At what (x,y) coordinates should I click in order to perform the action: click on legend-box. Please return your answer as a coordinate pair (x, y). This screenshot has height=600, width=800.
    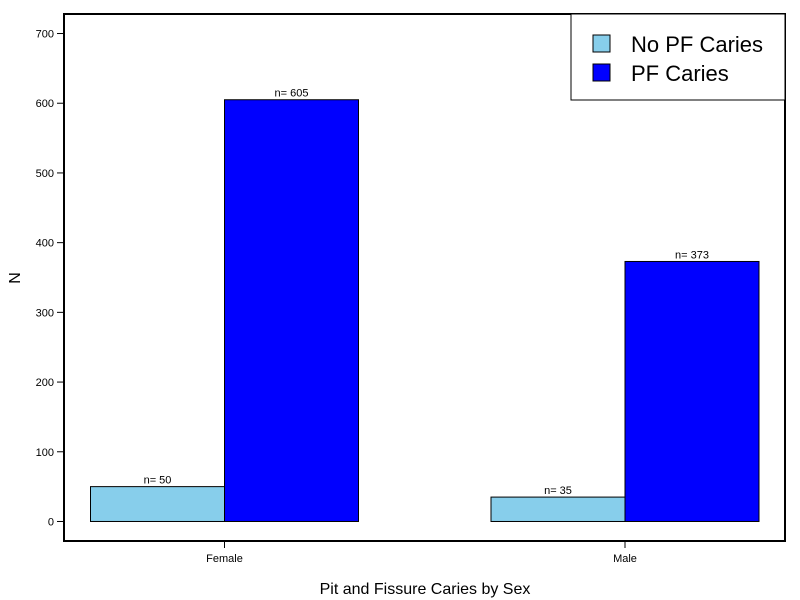
    Looking at the image, I should click on (678, 57).